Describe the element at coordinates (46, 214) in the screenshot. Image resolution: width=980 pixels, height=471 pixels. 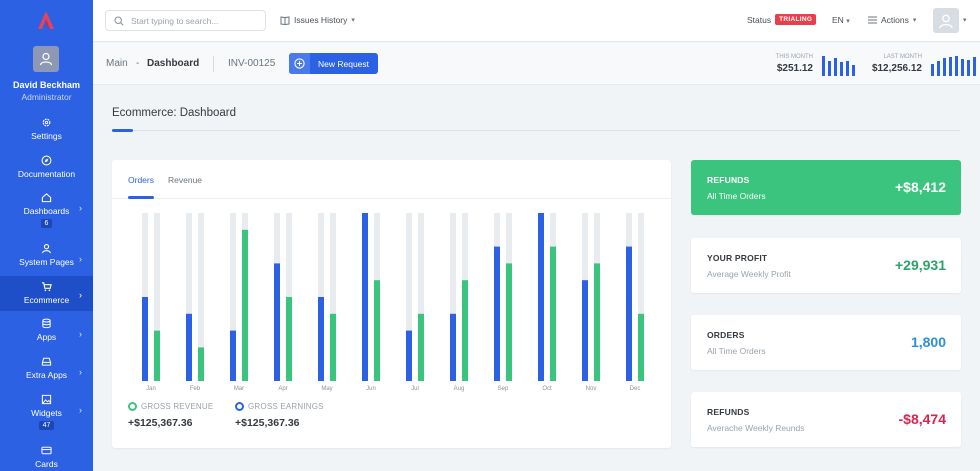
I see `sidebar-item-dashboards: Dashboards 6 ›` at that location.